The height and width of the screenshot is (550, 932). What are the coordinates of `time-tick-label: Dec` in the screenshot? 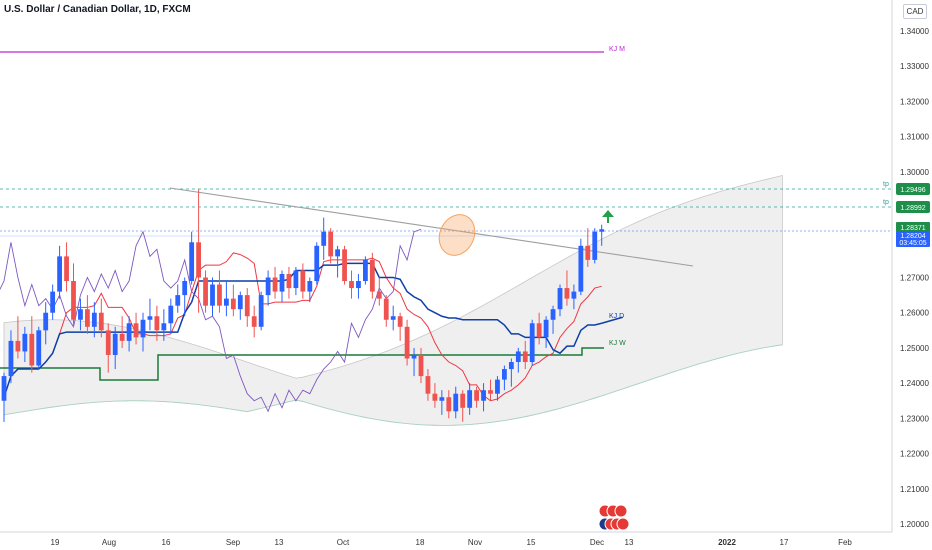 It's located at (597, 542).